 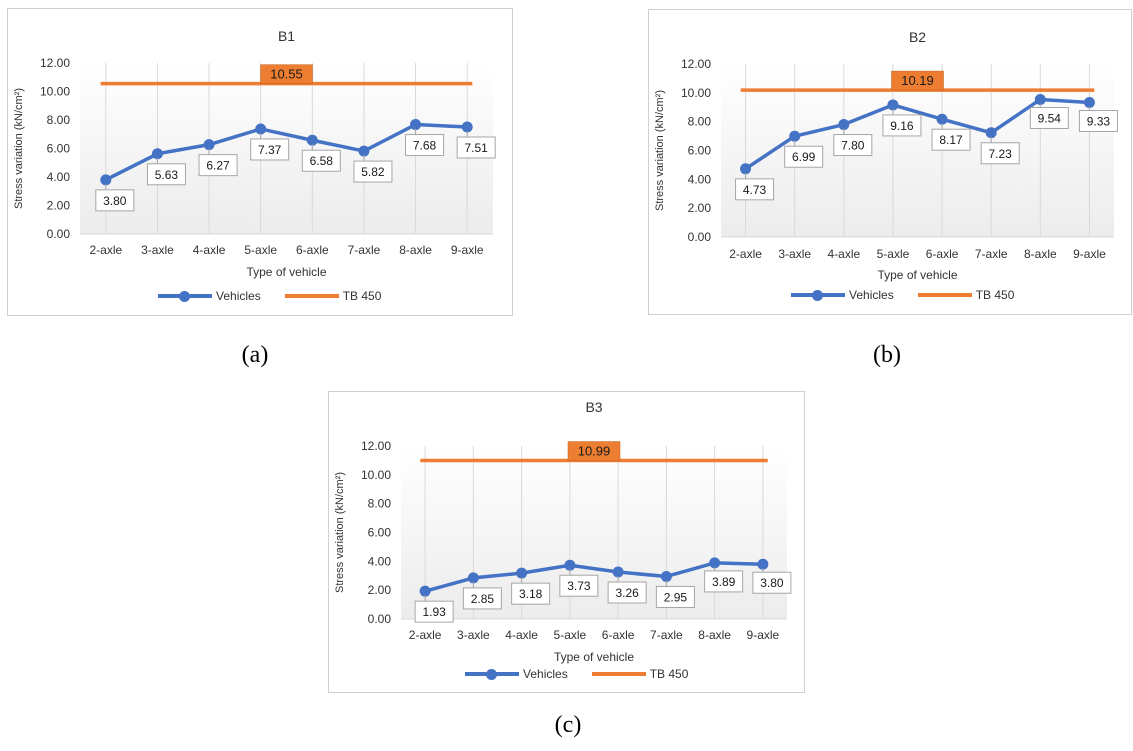 I want to click on legend-entry-tb450: TB 450, so click(x=966, y=295).